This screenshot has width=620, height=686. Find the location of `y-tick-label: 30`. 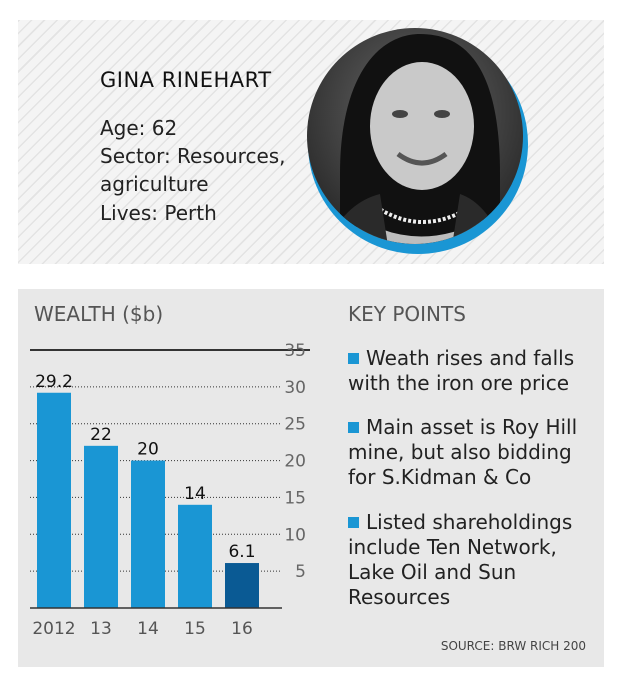

y-tick-label: 30 is located at coordinates (295, 388).